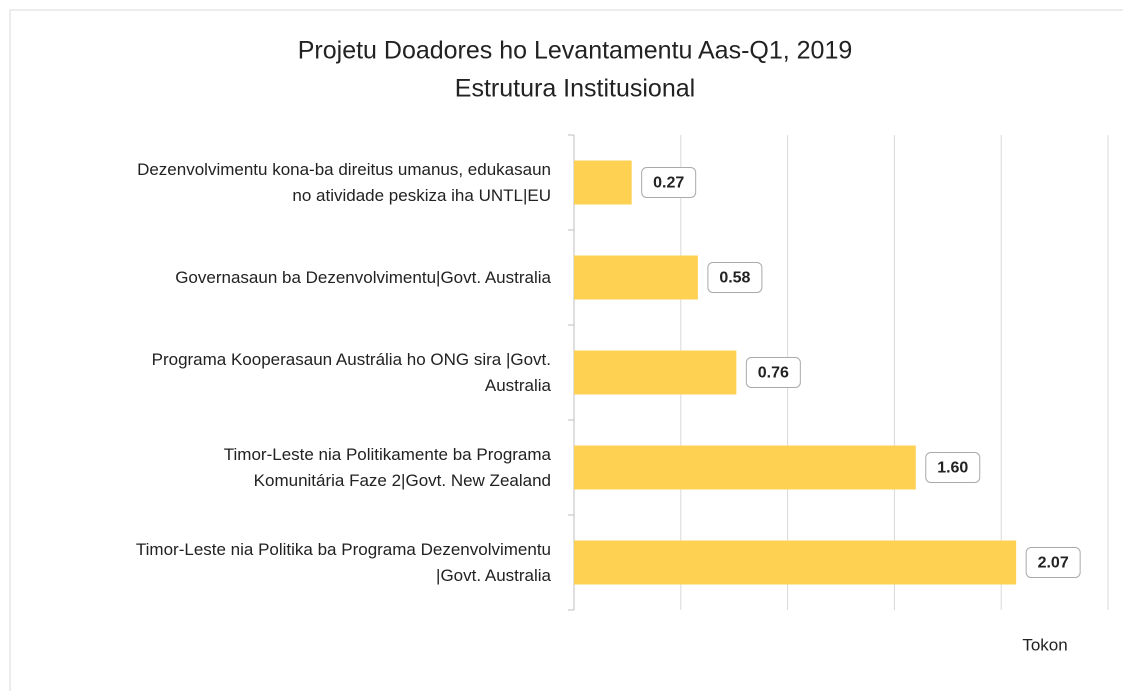  What do you see at coordinates (575, 89) in the screenshot?
I see `chart-subtitle: Estrutura Institusional` at bounding box center [575, 89].